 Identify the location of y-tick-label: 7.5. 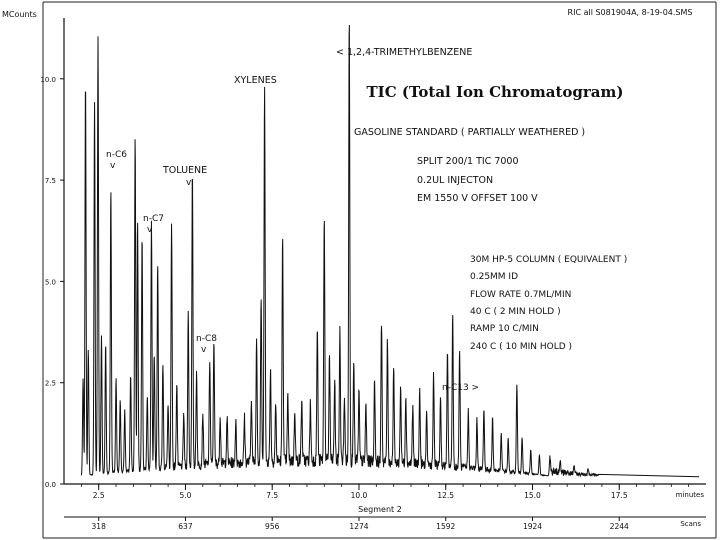
(50, 181).